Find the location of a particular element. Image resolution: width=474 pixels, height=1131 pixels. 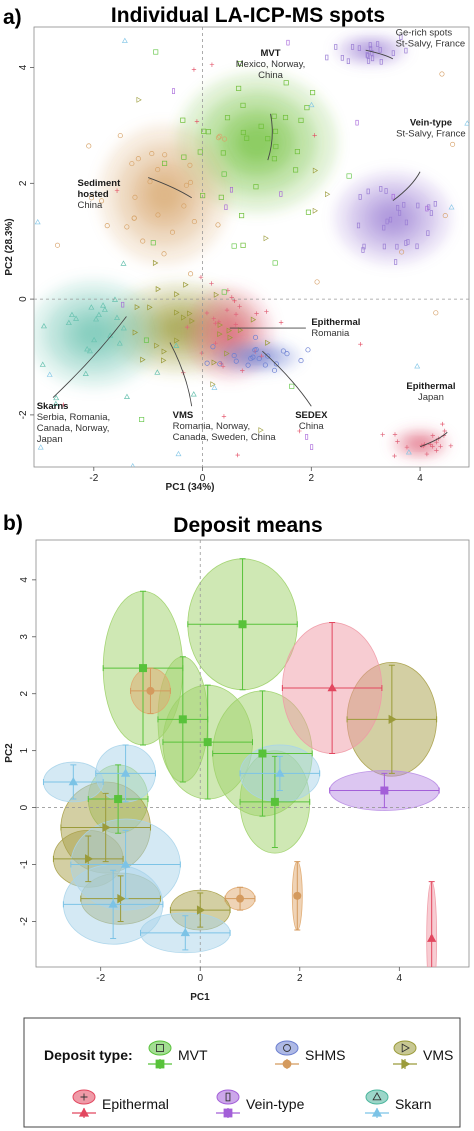

panel-a-title: Individual LA-ICP-MS spots is located at coordinates (248, 15).